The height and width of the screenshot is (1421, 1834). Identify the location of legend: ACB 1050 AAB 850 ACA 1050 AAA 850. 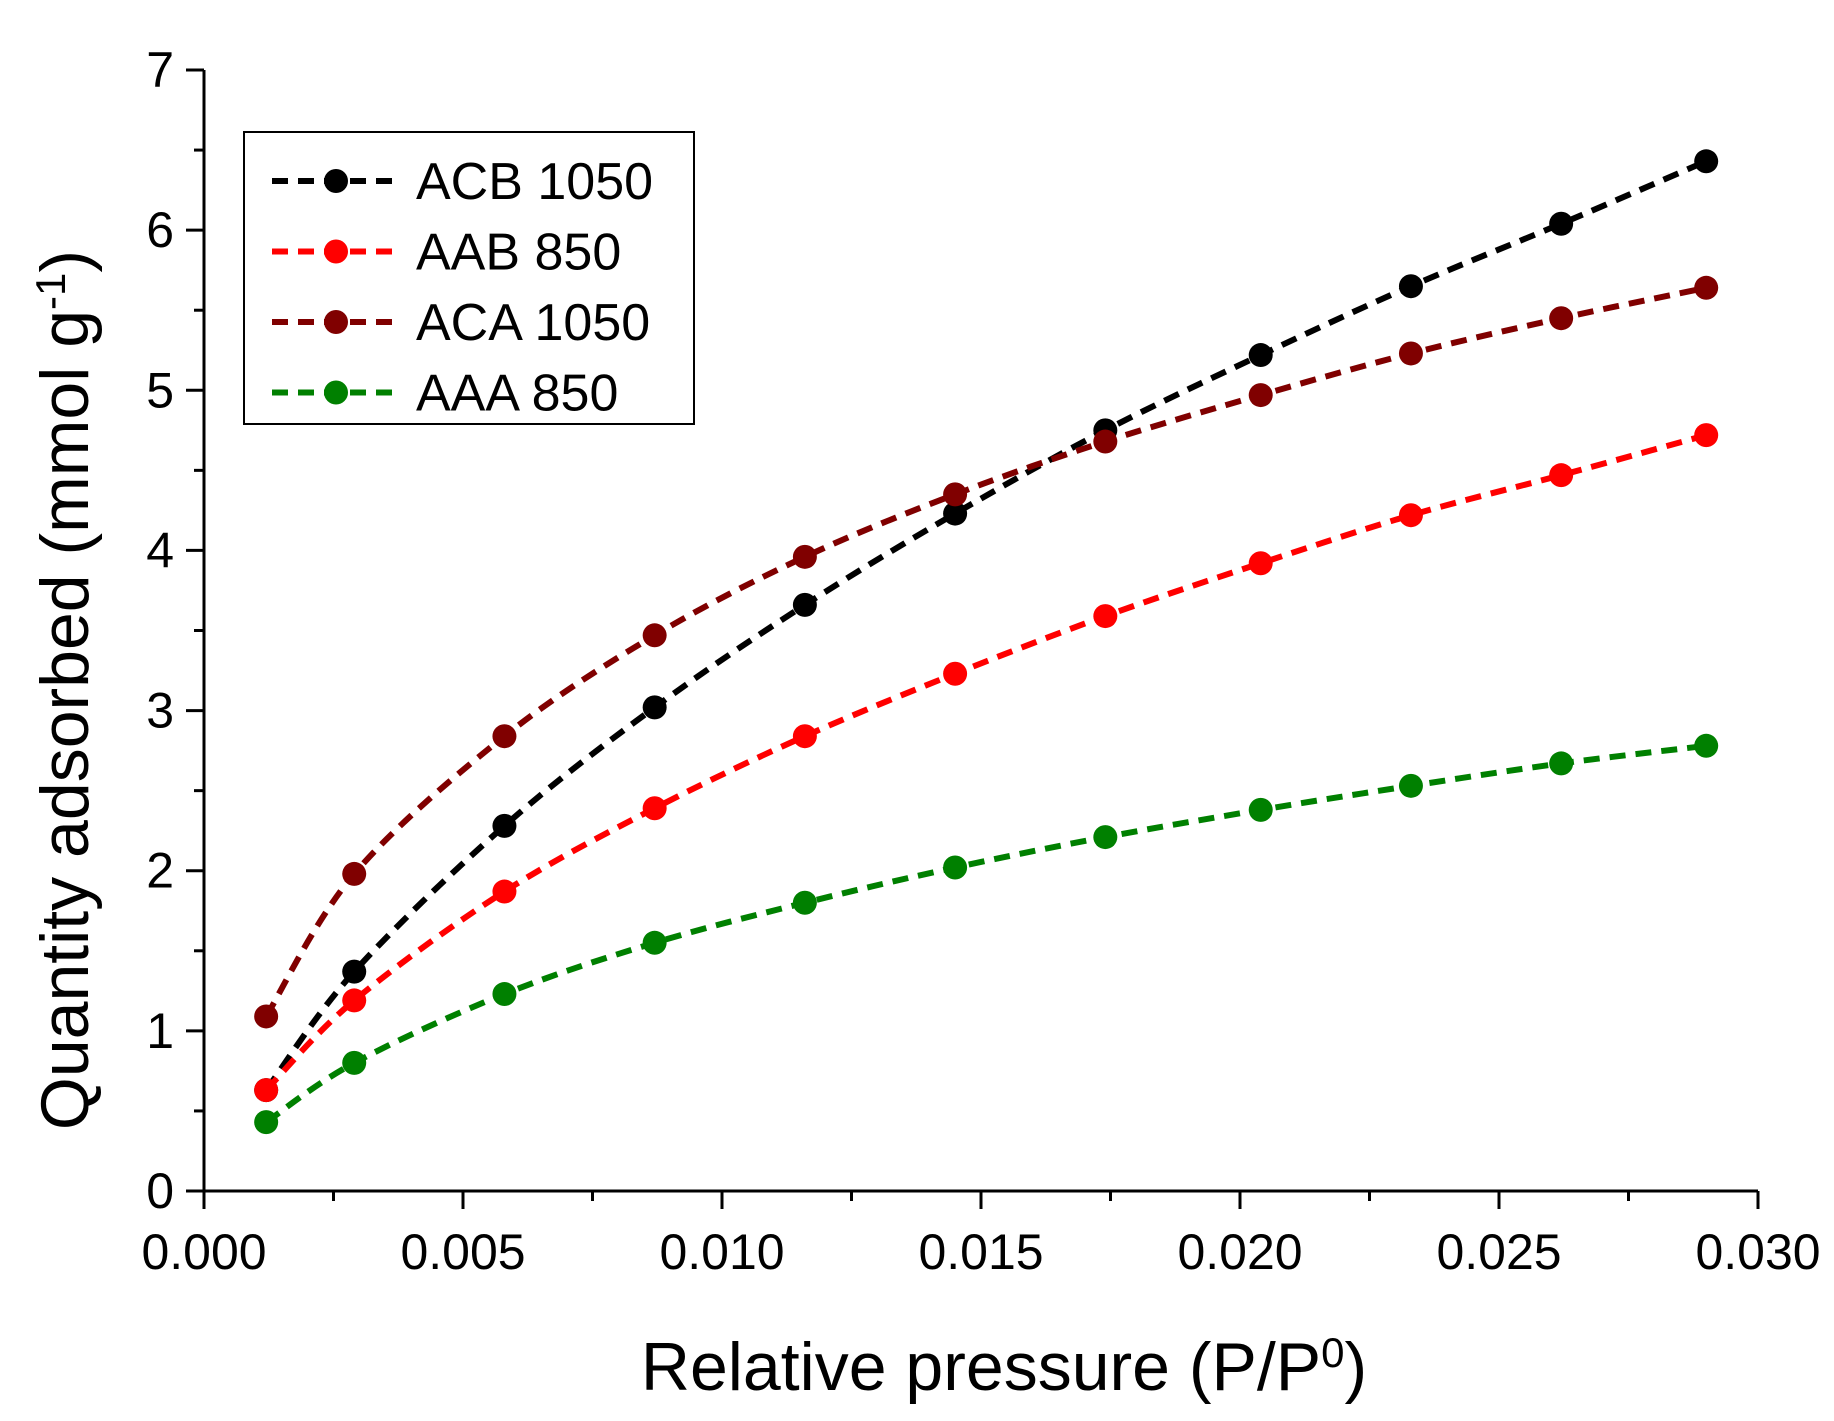
(469, 278).